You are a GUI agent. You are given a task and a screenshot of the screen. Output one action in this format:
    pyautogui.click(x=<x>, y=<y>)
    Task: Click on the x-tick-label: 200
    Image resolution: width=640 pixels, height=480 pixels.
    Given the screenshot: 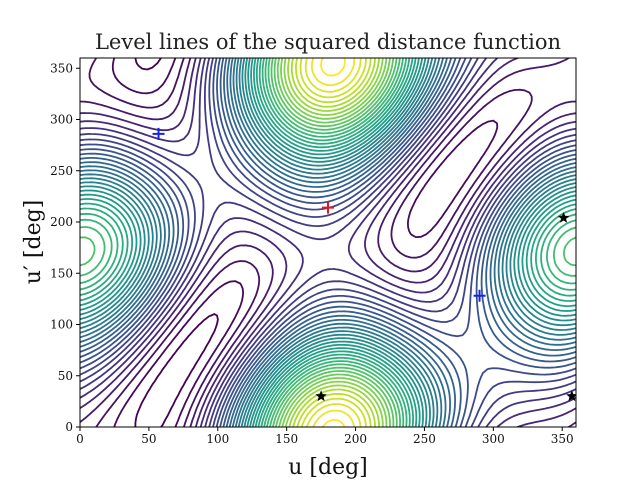 What is the action you would take?
    pyautogui.click(x=355, y=439)
    